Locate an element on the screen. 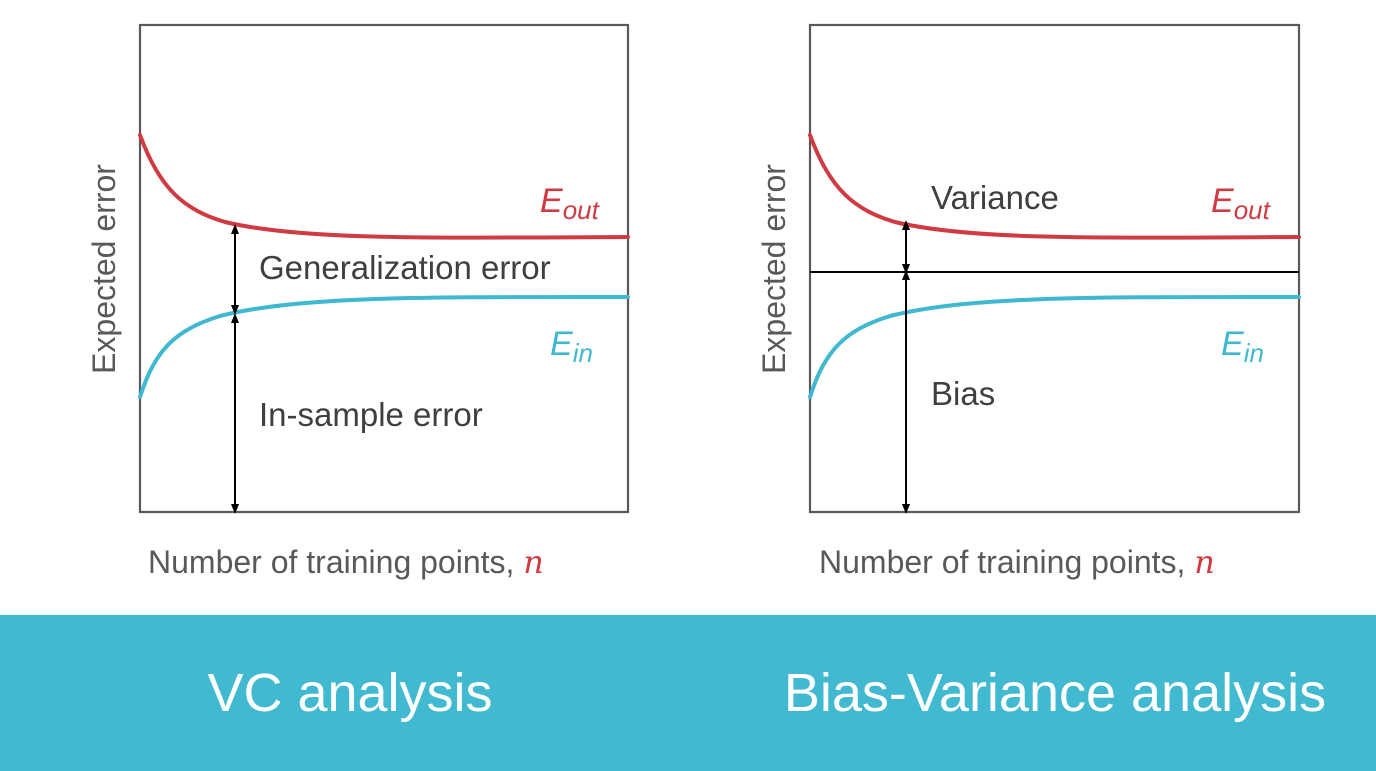 The width and height of the screenshot is (1376, 771). bv-e-in-label: Ein is located at coordinates (1242, 346).